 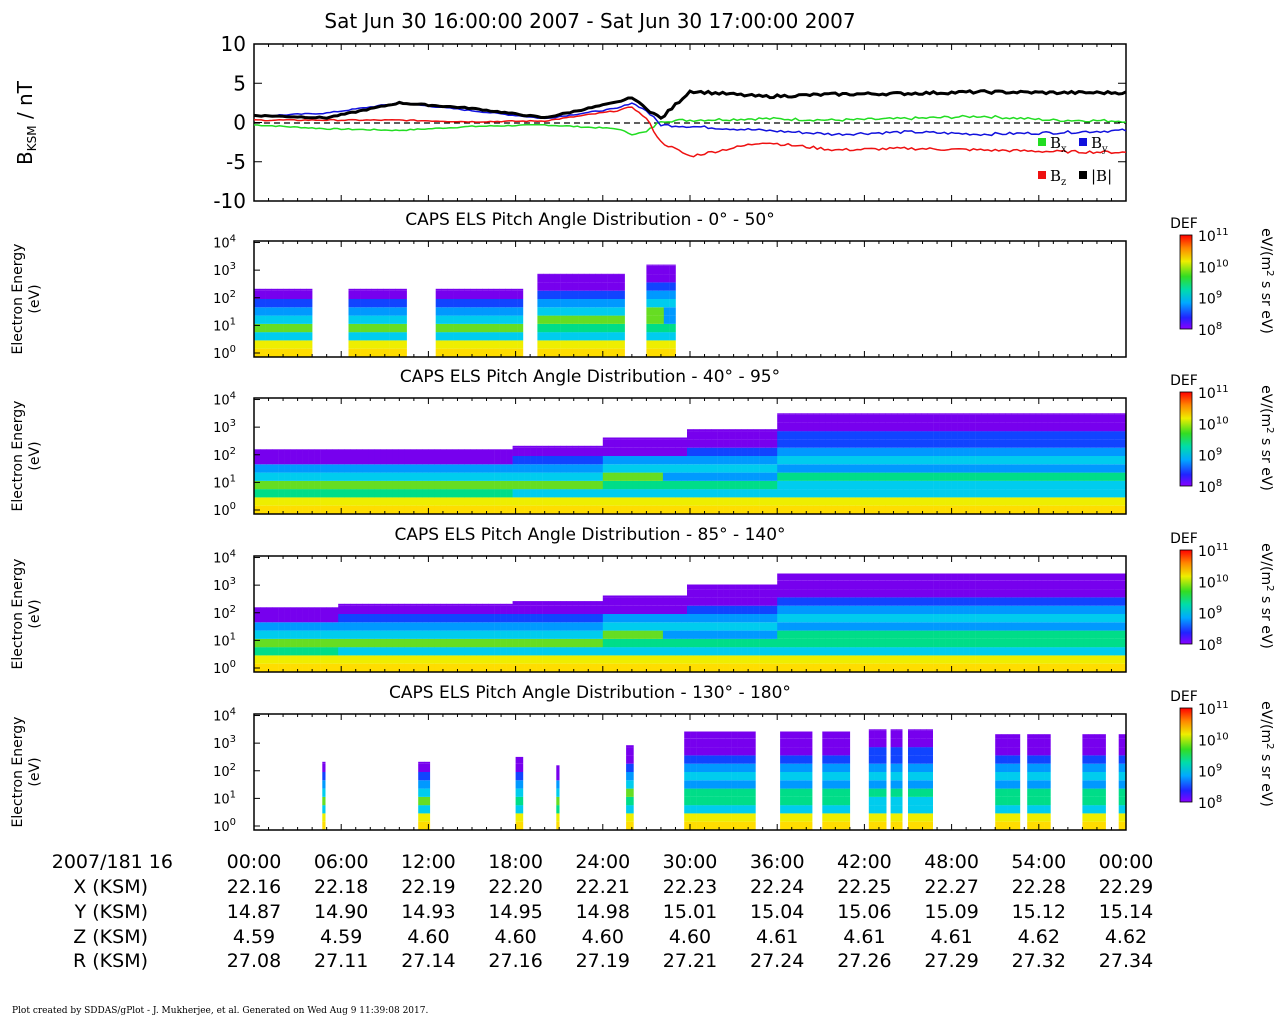 I want to click on ephemeris-cell: 24:00, so click(x=602, y=862).